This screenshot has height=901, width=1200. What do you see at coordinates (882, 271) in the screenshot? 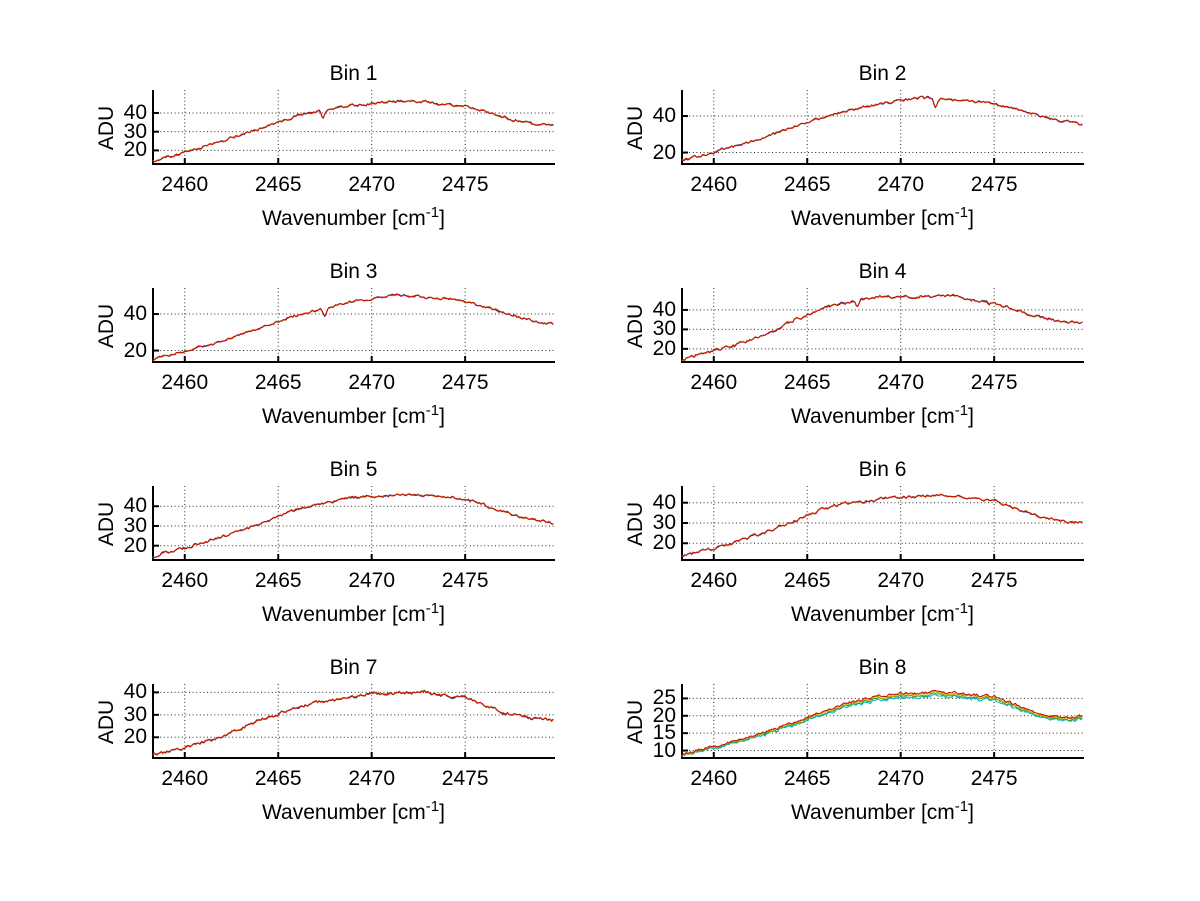
I see `subplot-title: Bin 4` at bounding box center [882, 271].